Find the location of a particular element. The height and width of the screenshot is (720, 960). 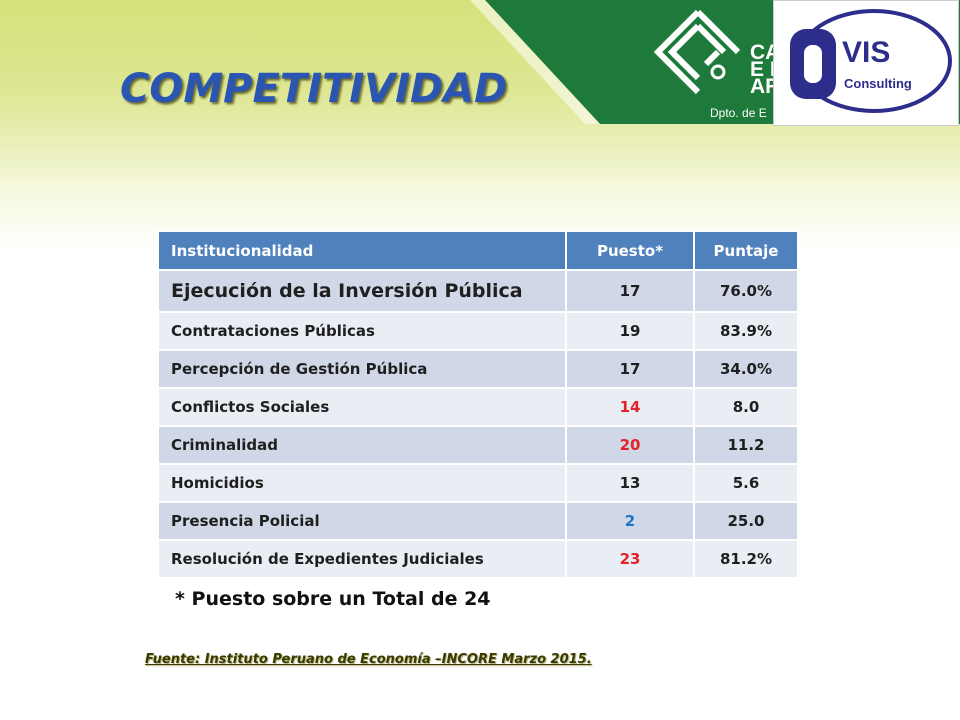

score-cell: 76.0% is located at coordinates (746, 291).